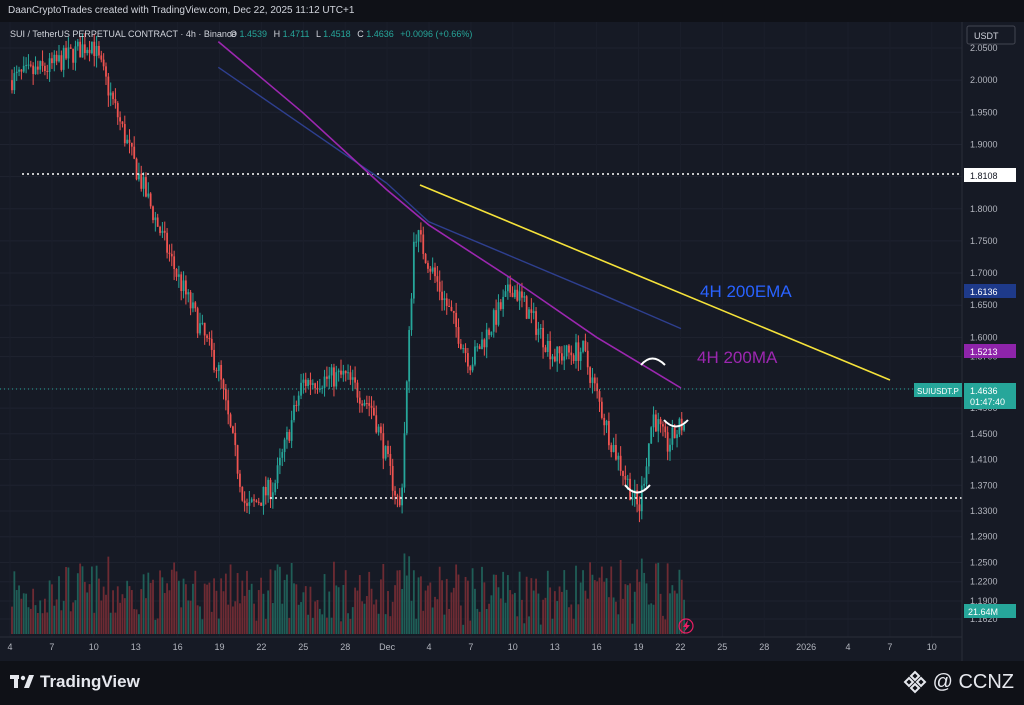 Image resolution: width=1024 pixels, height=705 pixels. What do you see at coordinates (686, 626) in the screenshot?
I see `lightning-icon` at bounding box center [686, 626].